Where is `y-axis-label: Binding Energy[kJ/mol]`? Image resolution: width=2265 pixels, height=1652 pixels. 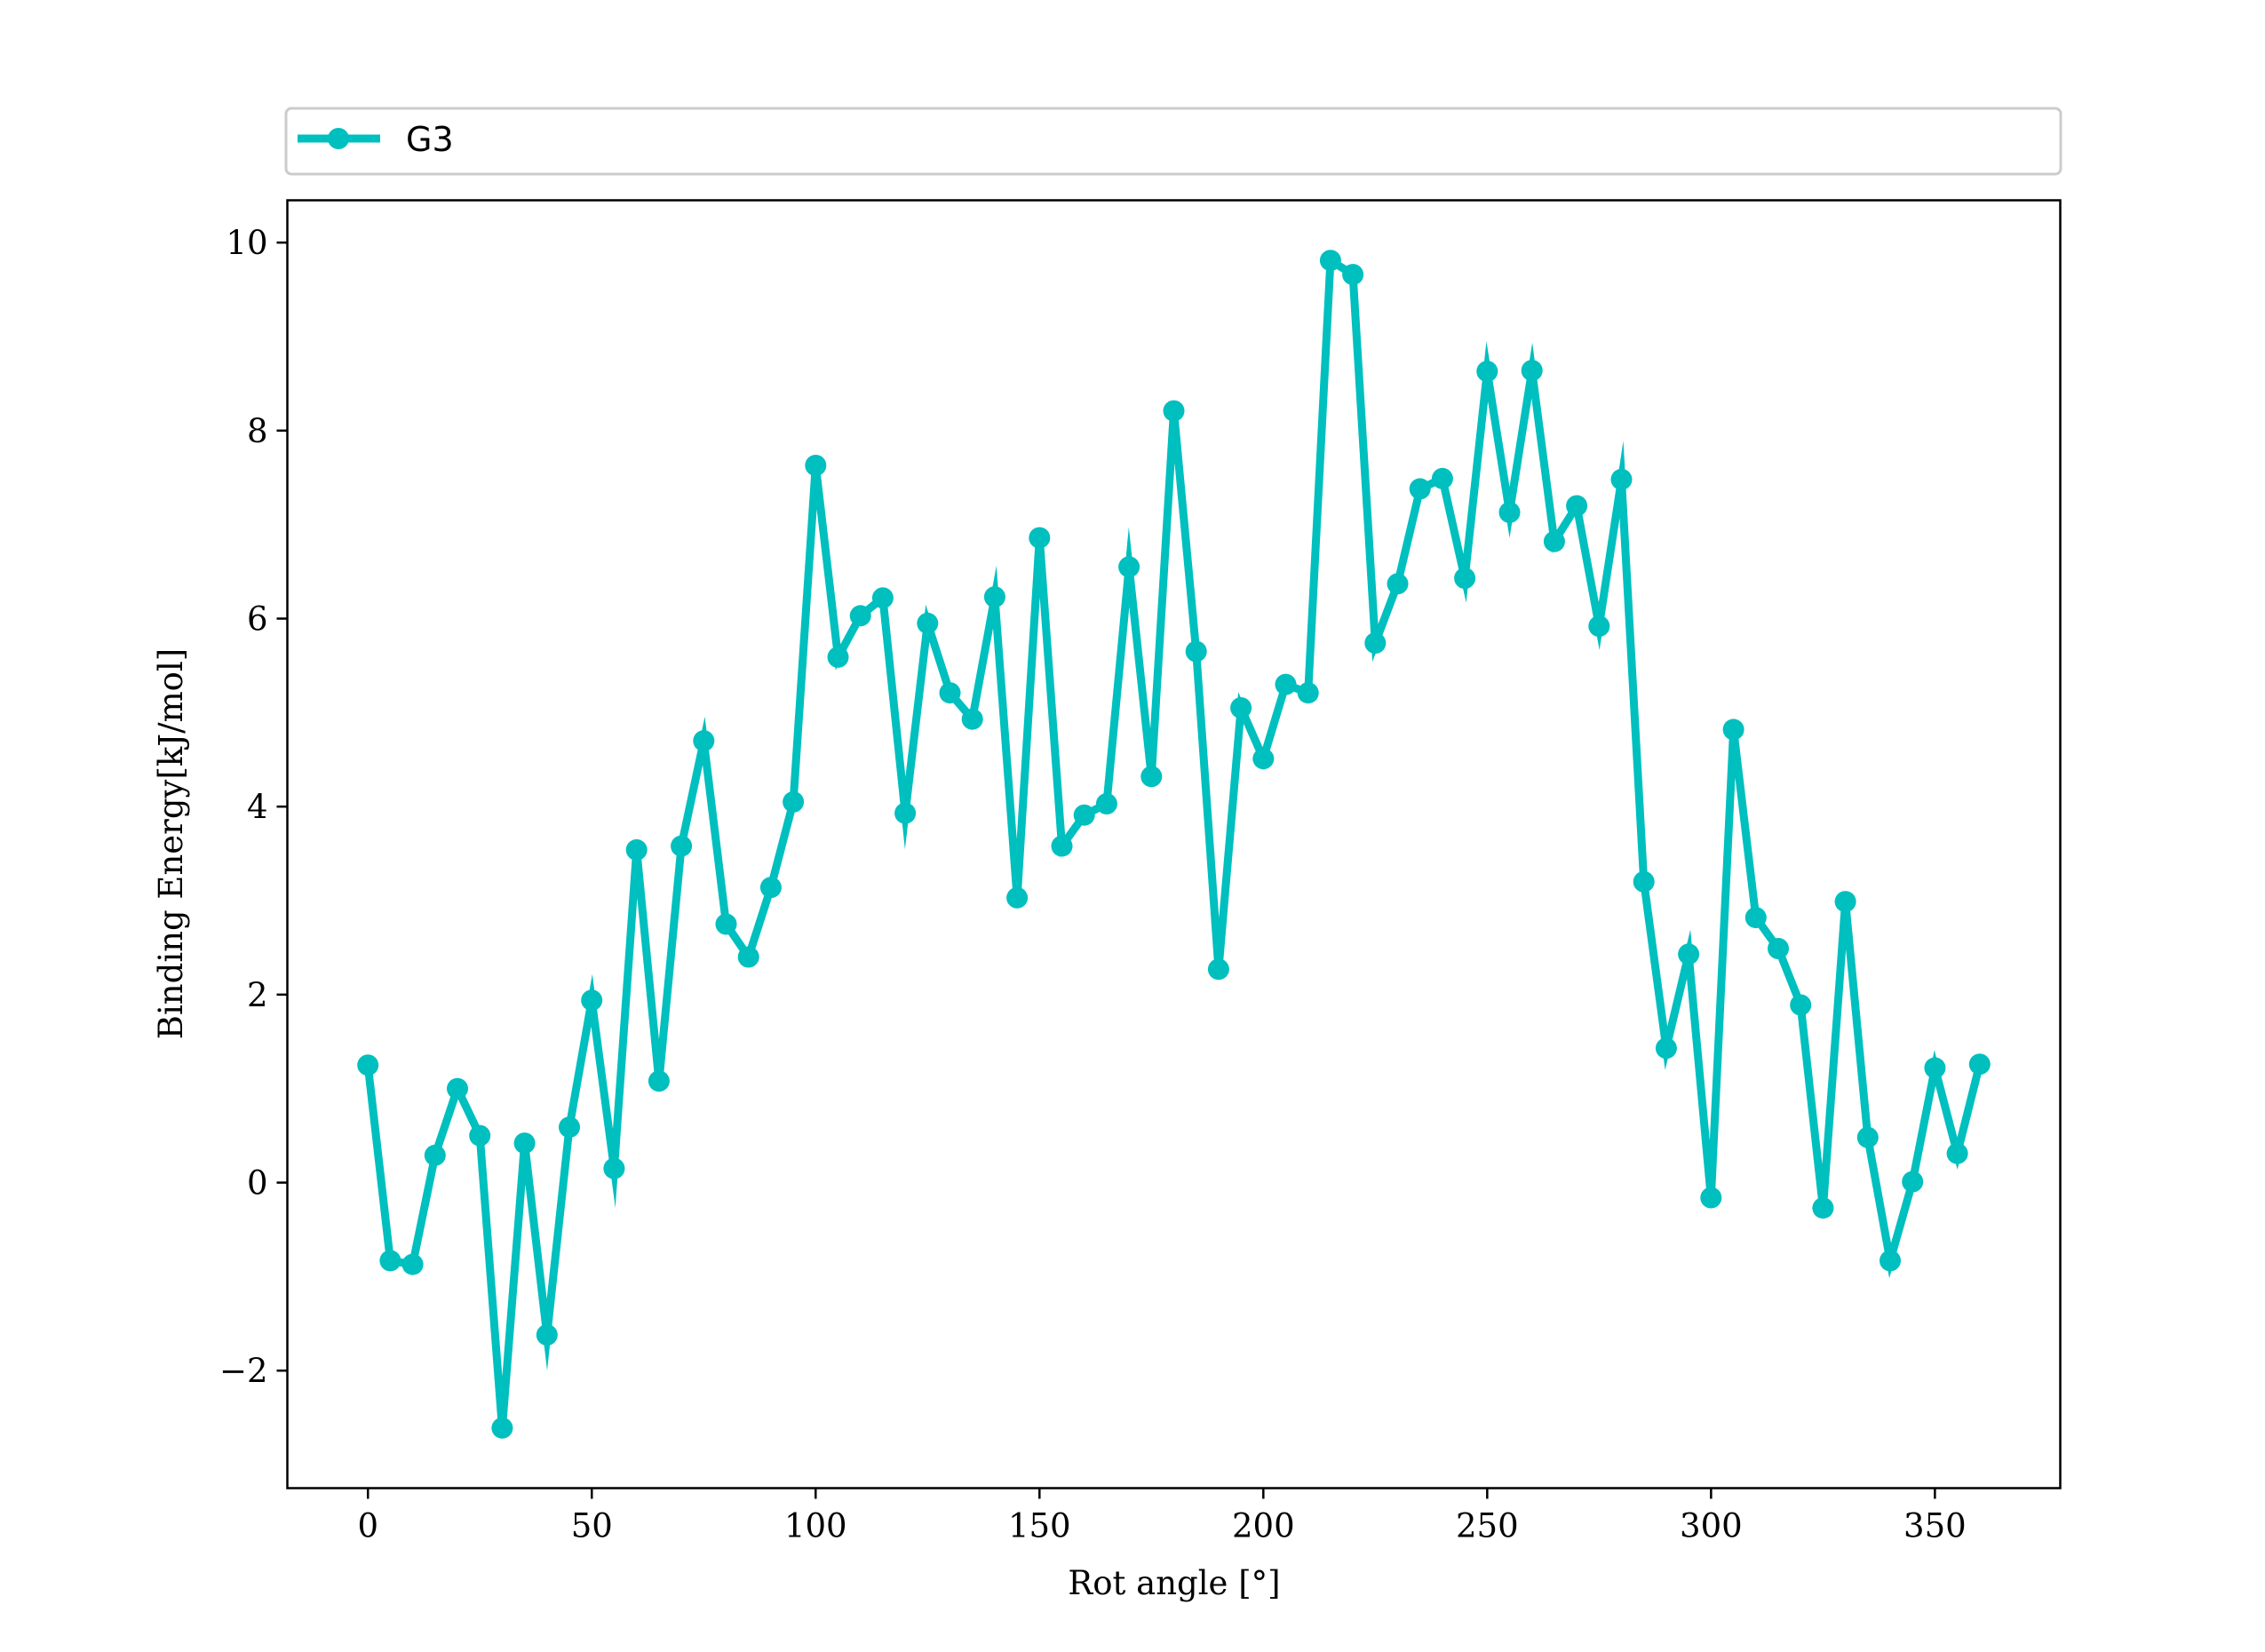 y-axis-label: Binding Energy[kJ/mol] is located at coordinates (171, 843).